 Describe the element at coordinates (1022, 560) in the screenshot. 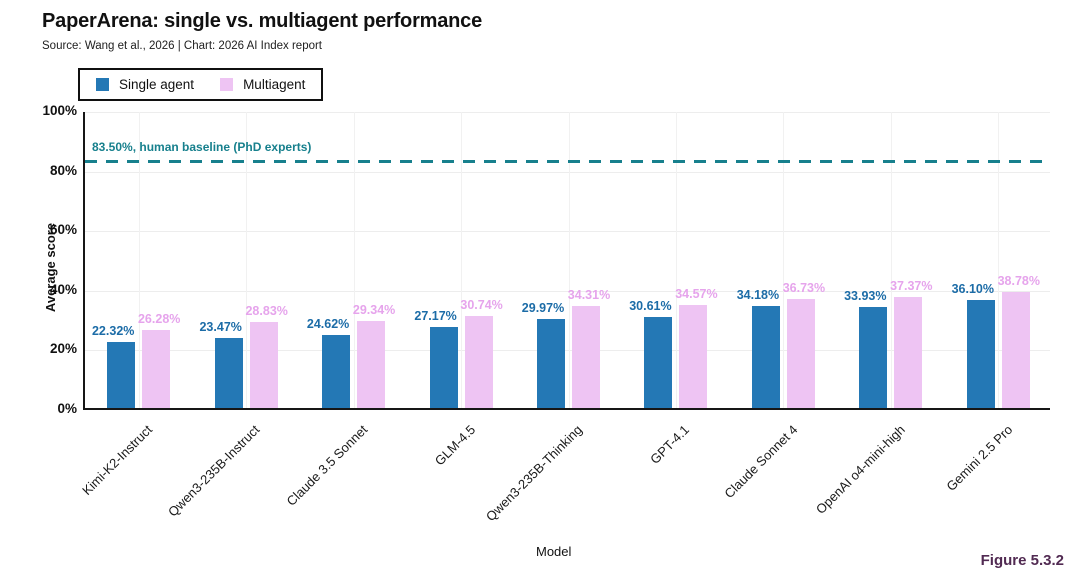

I see `figure-number-label: Figure 5.3.2` at that location.